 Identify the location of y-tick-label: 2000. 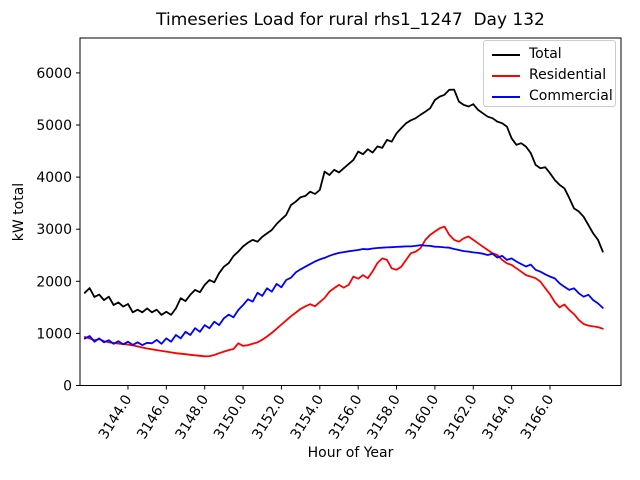
(54, 282).